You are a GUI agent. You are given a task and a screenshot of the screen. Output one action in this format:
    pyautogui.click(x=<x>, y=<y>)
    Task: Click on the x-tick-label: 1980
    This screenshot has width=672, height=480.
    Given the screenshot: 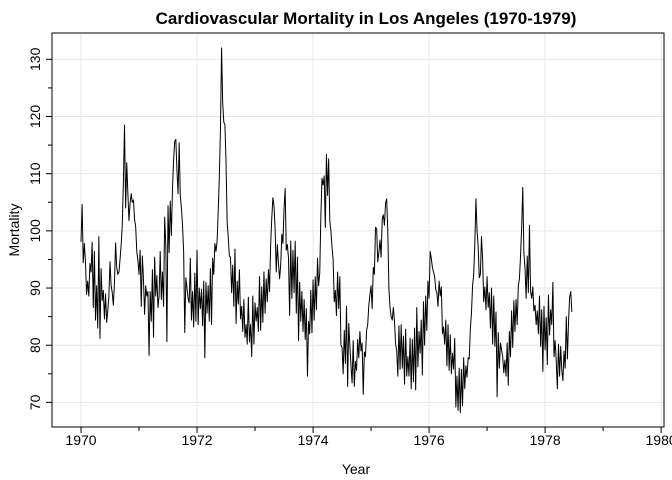 What is the action you would take?
    pyautogui.click(x=659, y=440)
    